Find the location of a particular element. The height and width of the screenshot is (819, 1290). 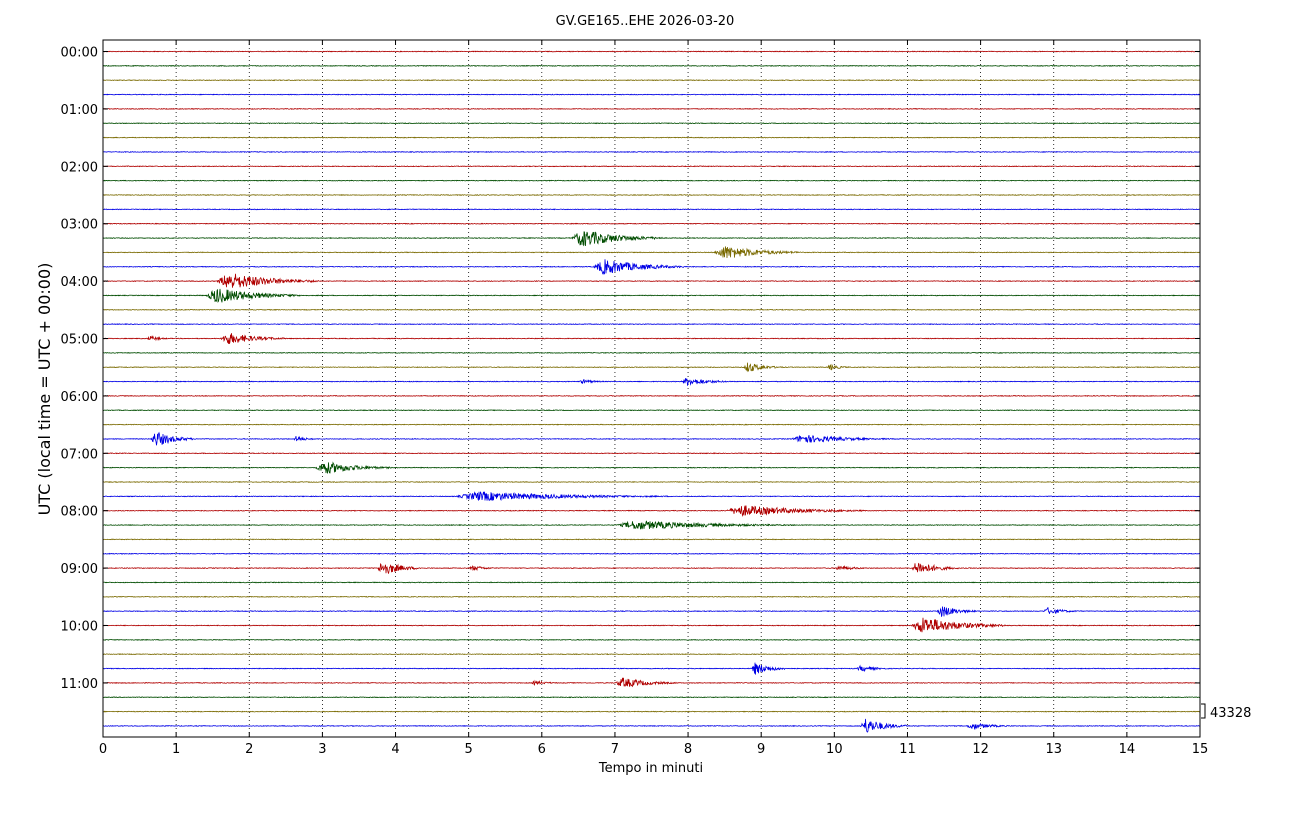

x-axis-label: Tempo in minuti is located at coordinates (650, 768).